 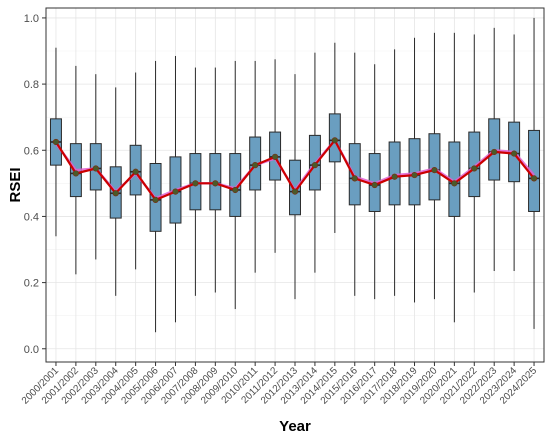 What do you see at coordinates (31, 284) in the screenshot?
I see `y-tick-label: 0.2` at bounding box center [31, 284].